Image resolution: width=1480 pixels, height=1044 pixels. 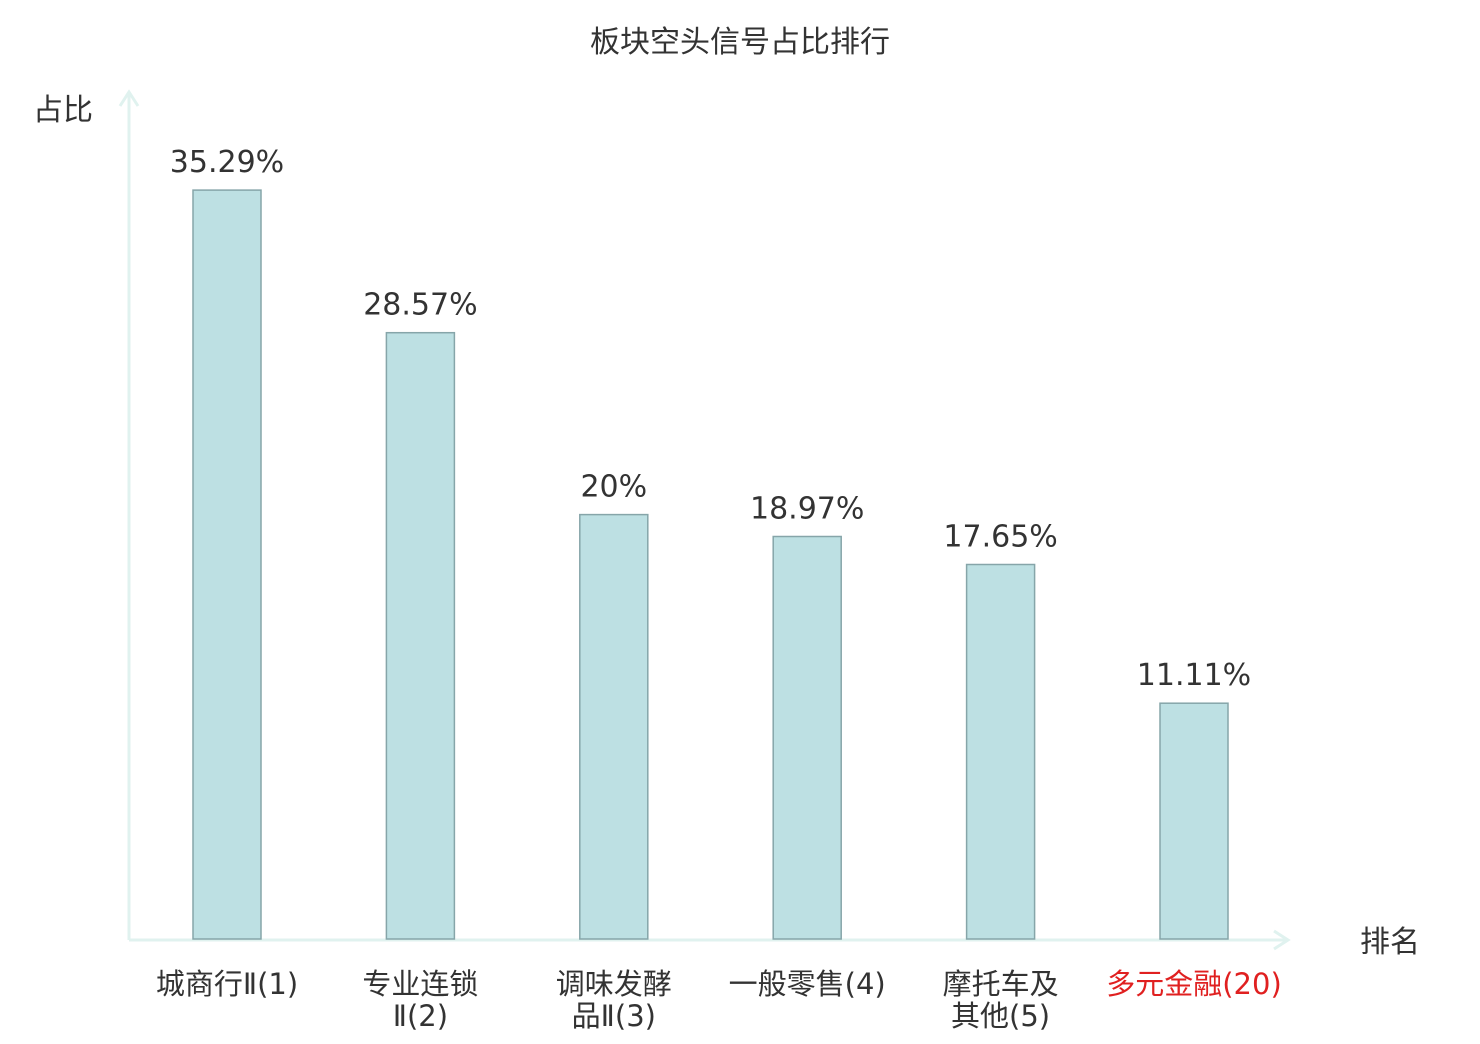 What do you see at coordinates (1194, 984) in the screenshot?
I see `category-tick-label: 多元金融(20)` at bounding box center [1194, 984].